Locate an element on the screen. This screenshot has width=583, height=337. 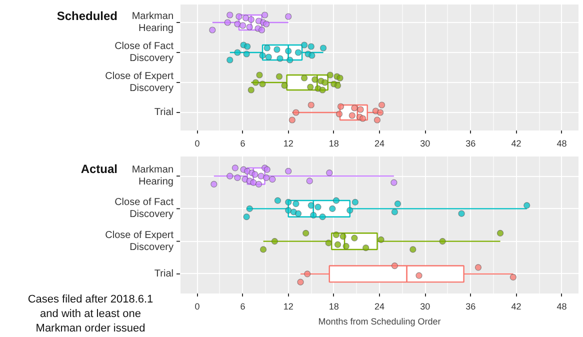
x-axis-title: Months from Scheduling Order is located at coordinates (379, 321).